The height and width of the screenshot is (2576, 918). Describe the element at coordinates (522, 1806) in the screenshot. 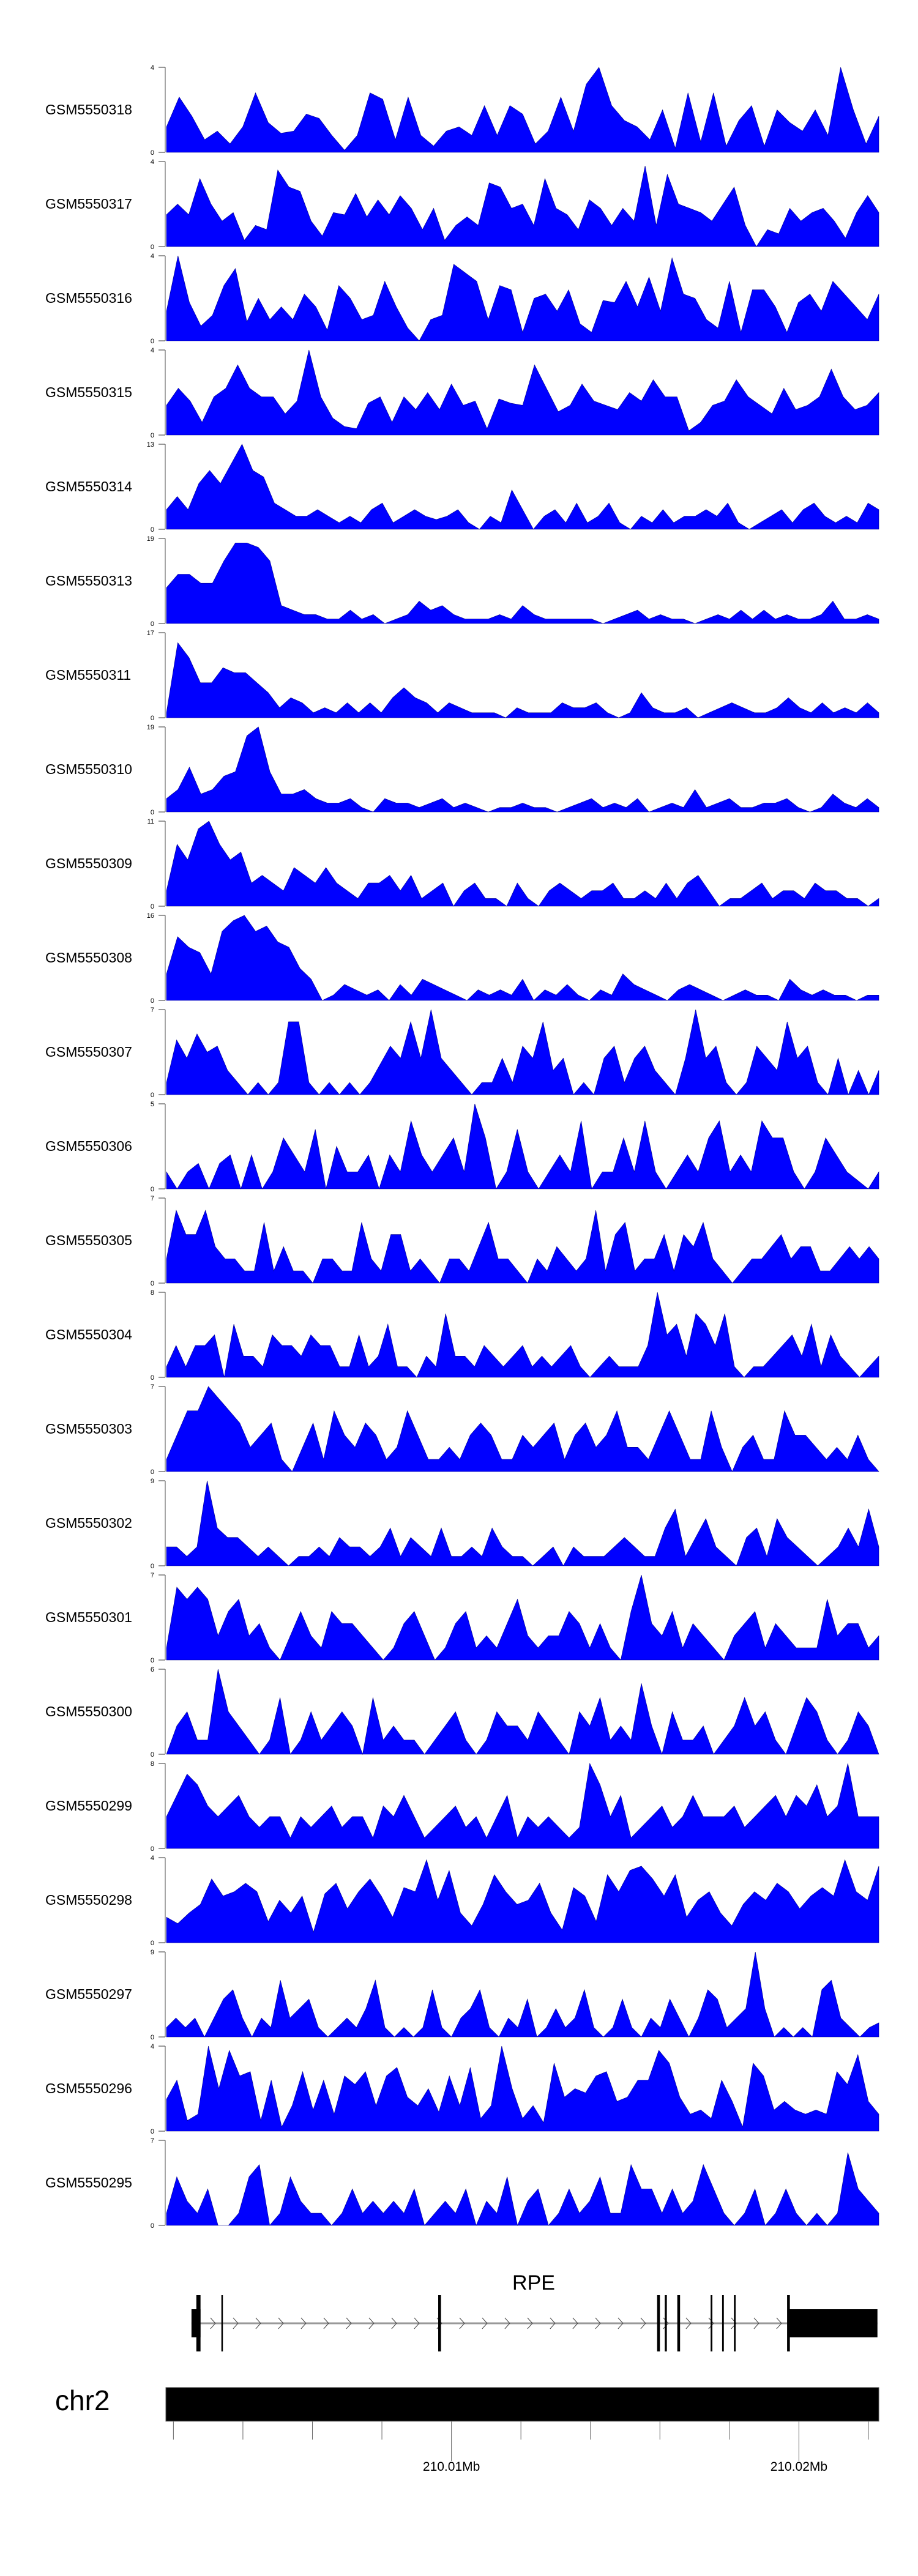

I see `coverage-area-GSM5550299` at that location.